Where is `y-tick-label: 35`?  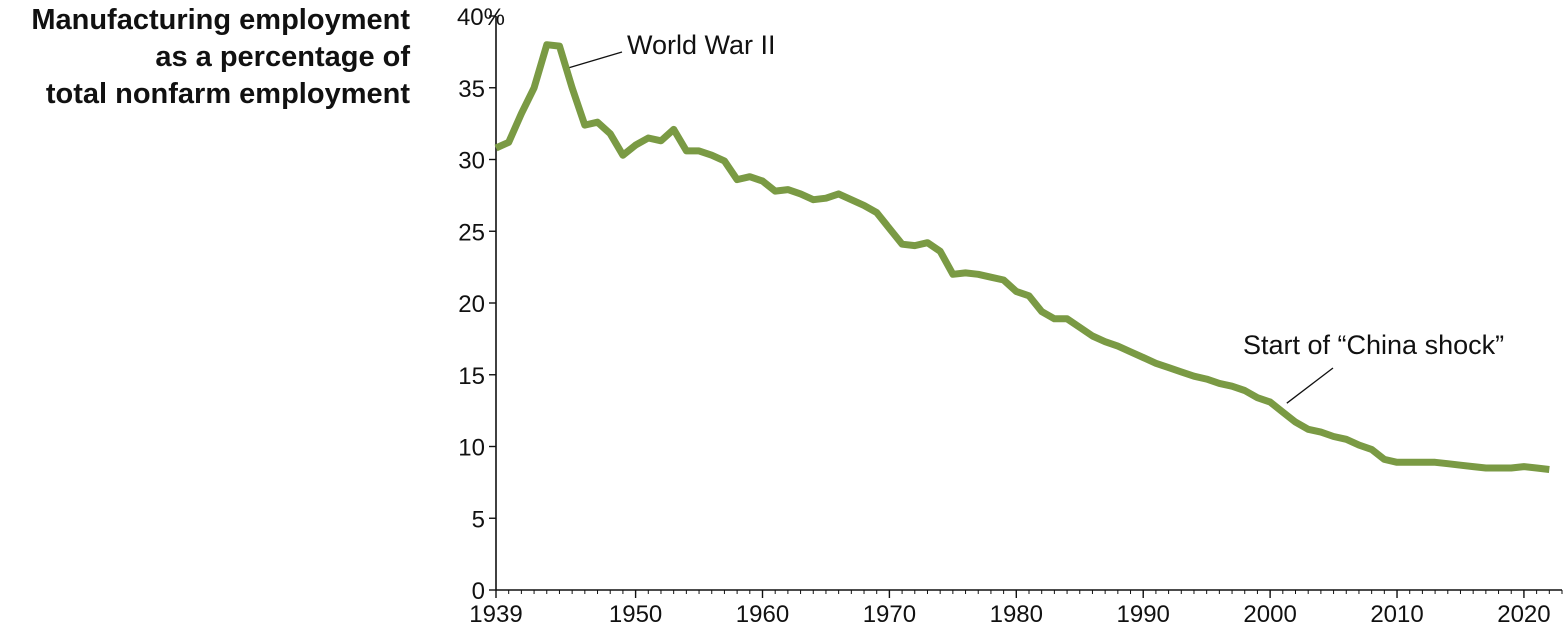
y-tick-label: 35 is located at coordinates (471, 89).